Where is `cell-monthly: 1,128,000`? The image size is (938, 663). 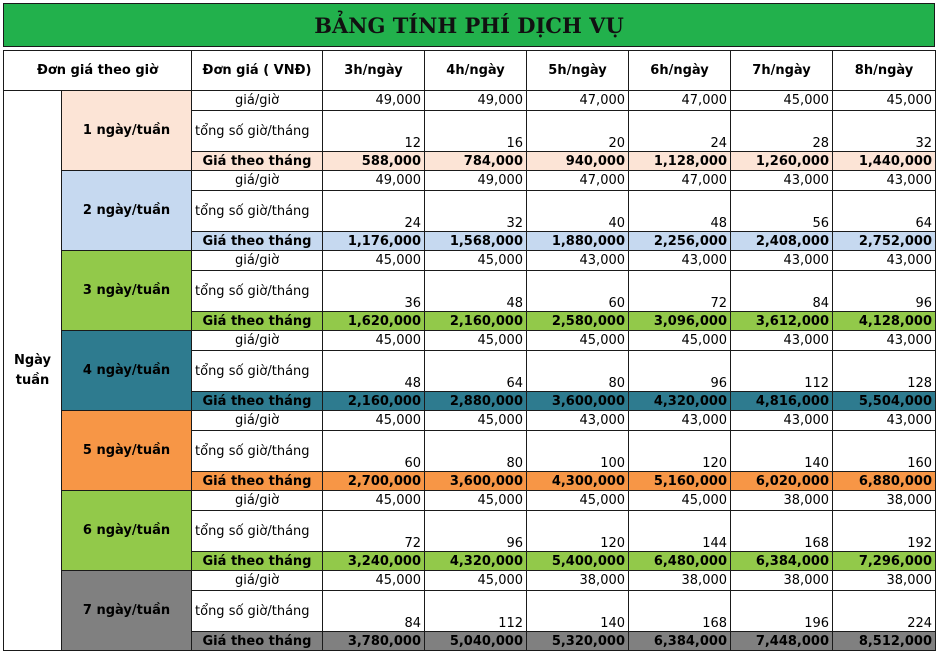 cell-monthly: 1,128,000 is located at coordinates (680, 161).